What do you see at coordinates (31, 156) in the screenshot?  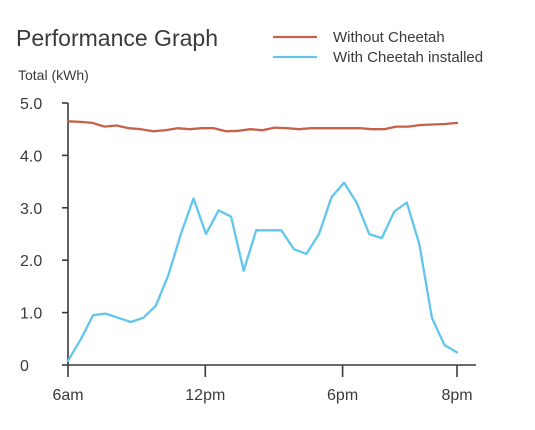 I see `y-tick-label: 4.0` at bounding box center [31, 156].